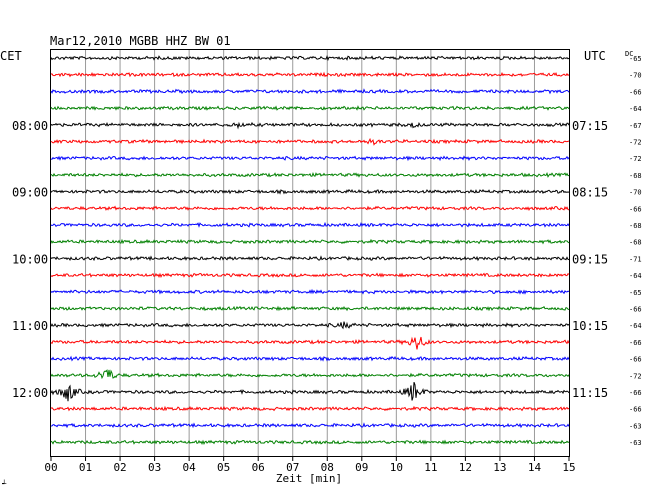 The image size is (650, 494). What do you see at coordinates (292, 467) in the screenshot?
I see `x-tick-label: 07` at bounding box center [292, 467].